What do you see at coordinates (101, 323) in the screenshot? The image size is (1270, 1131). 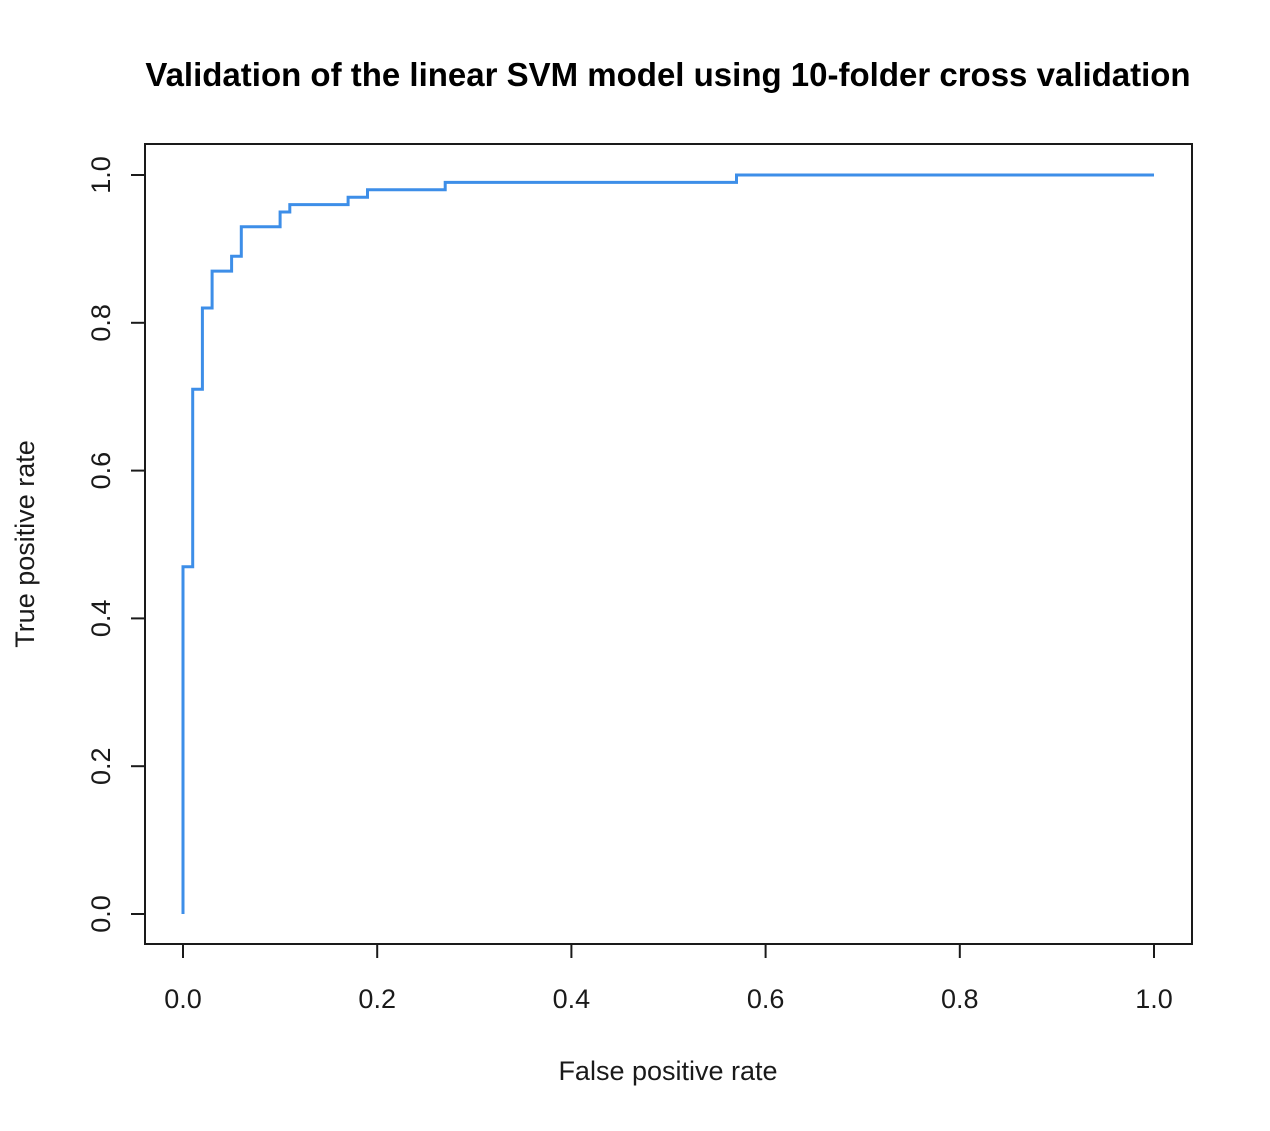 I see `y-tick-label: 0.8` at bounding box center [101, 323].